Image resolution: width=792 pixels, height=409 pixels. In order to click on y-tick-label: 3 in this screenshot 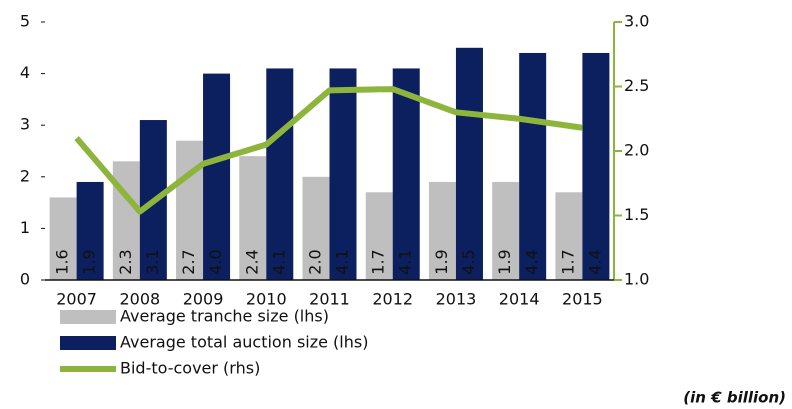, I will do `click(25, 124)`.